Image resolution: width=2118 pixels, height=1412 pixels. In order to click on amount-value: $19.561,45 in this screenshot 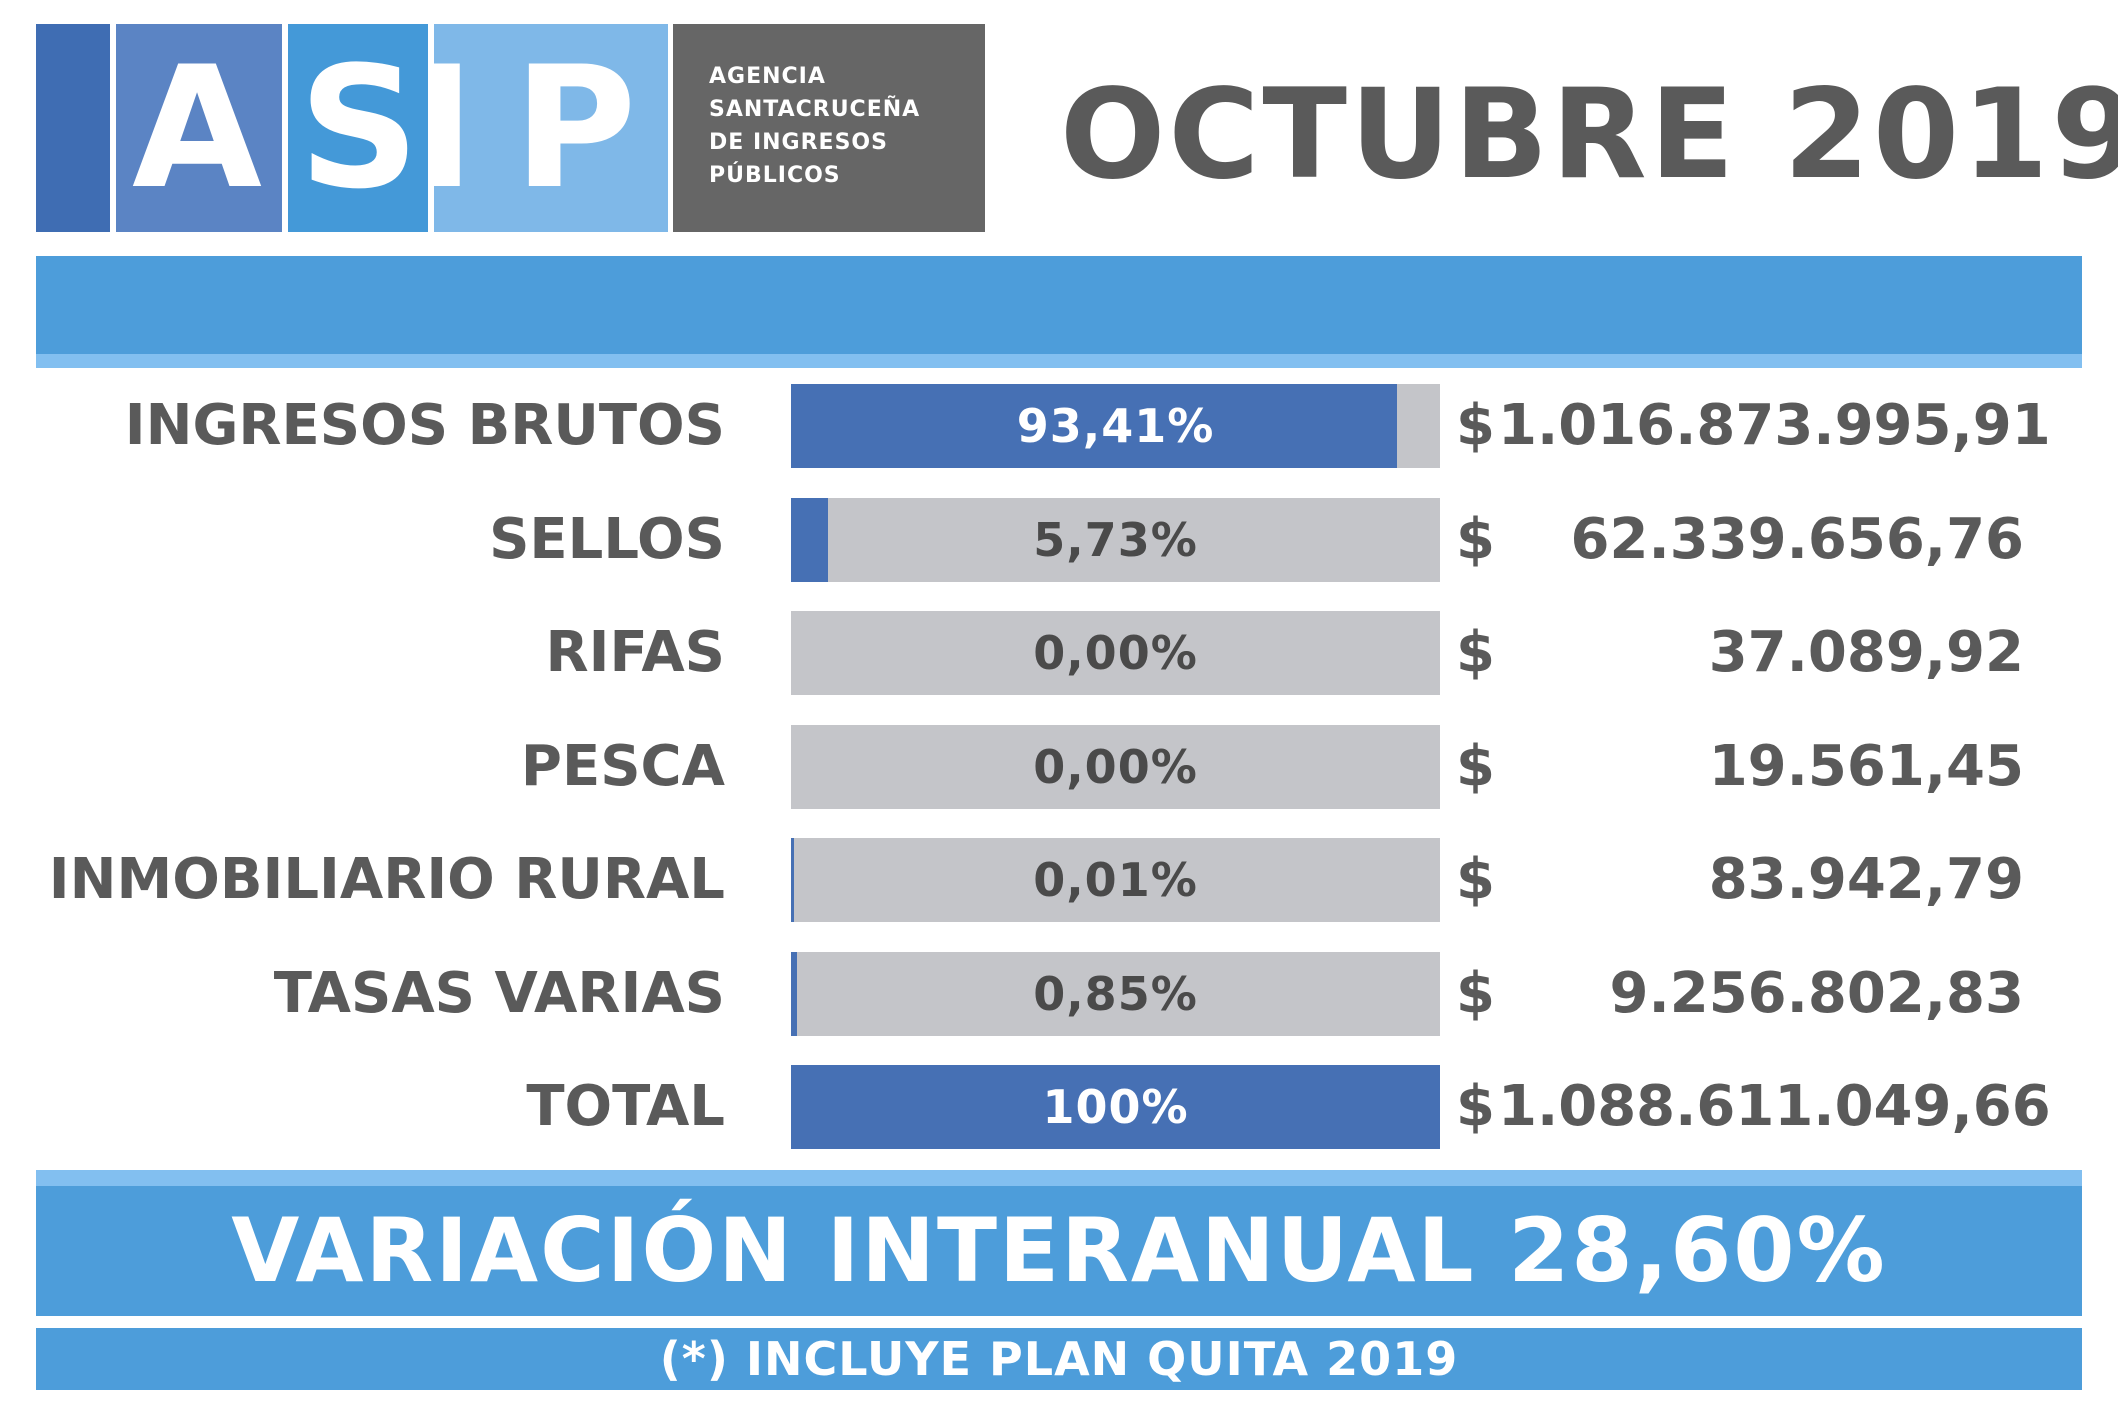, I will do `click(1740, 767)`.